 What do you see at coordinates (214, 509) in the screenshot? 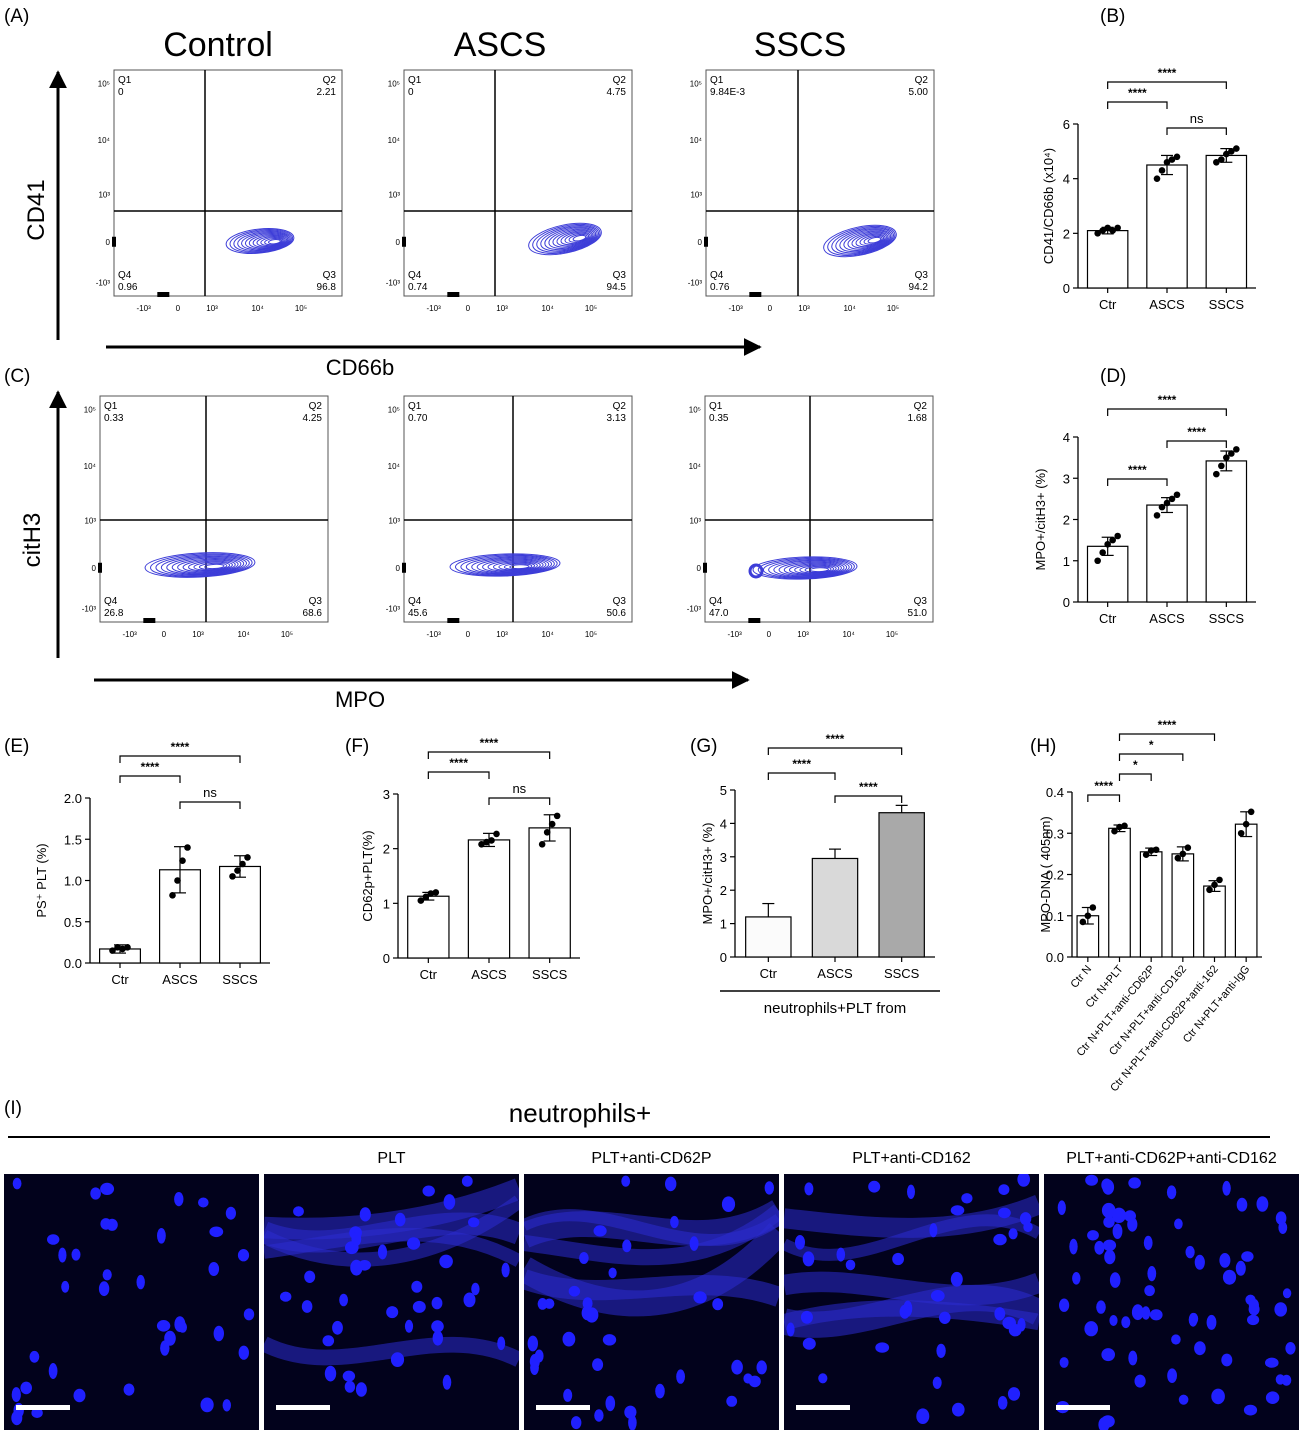
I see `plot-frame` at bounding box center [214, 509].